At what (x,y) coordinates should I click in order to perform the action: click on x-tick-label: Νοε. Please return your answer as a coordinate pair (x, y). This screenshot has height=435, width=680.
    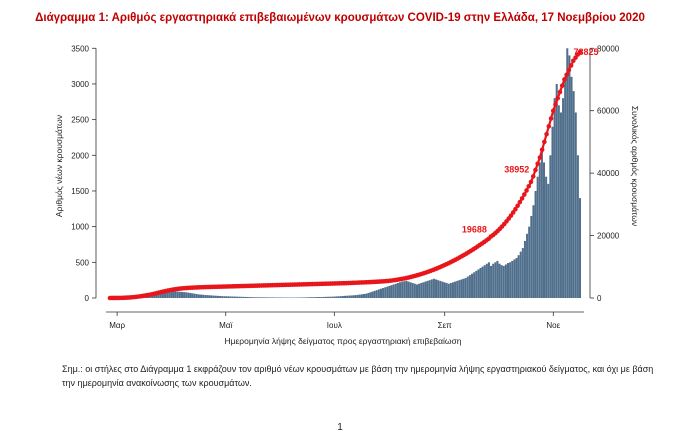
    Looking at the image, I should click on (553, 325).